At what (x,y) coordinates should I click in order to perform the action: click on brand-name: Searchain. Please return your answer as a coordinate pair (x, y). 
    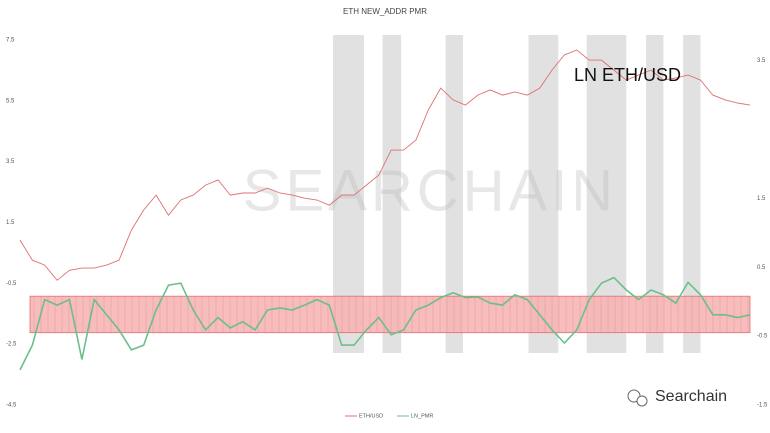
    Looking at the image, I should click on (691, 396).